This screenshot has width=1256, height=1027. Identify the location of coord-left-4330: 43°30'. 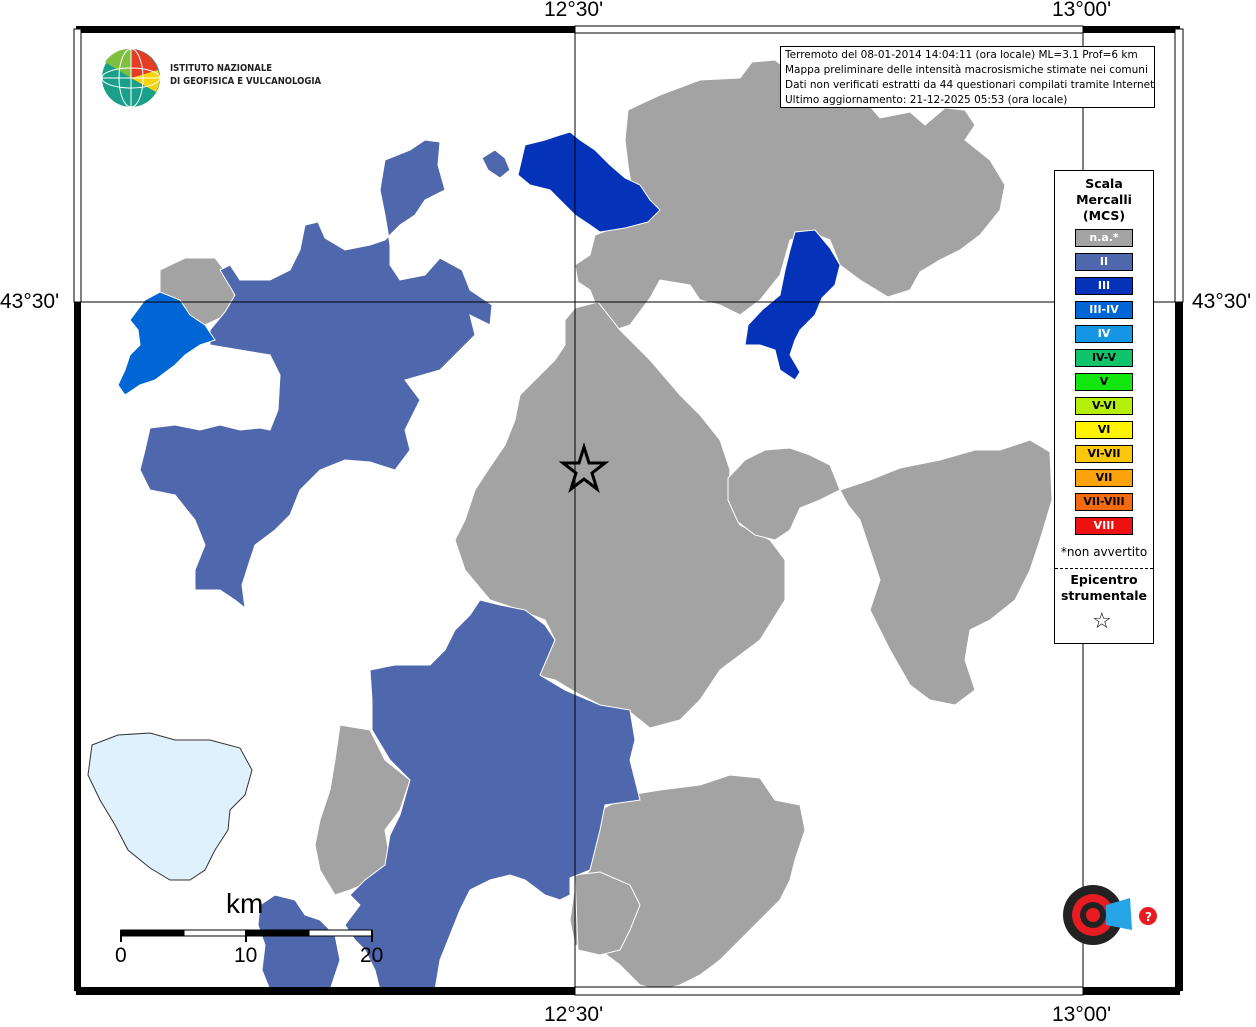
(30, 301).